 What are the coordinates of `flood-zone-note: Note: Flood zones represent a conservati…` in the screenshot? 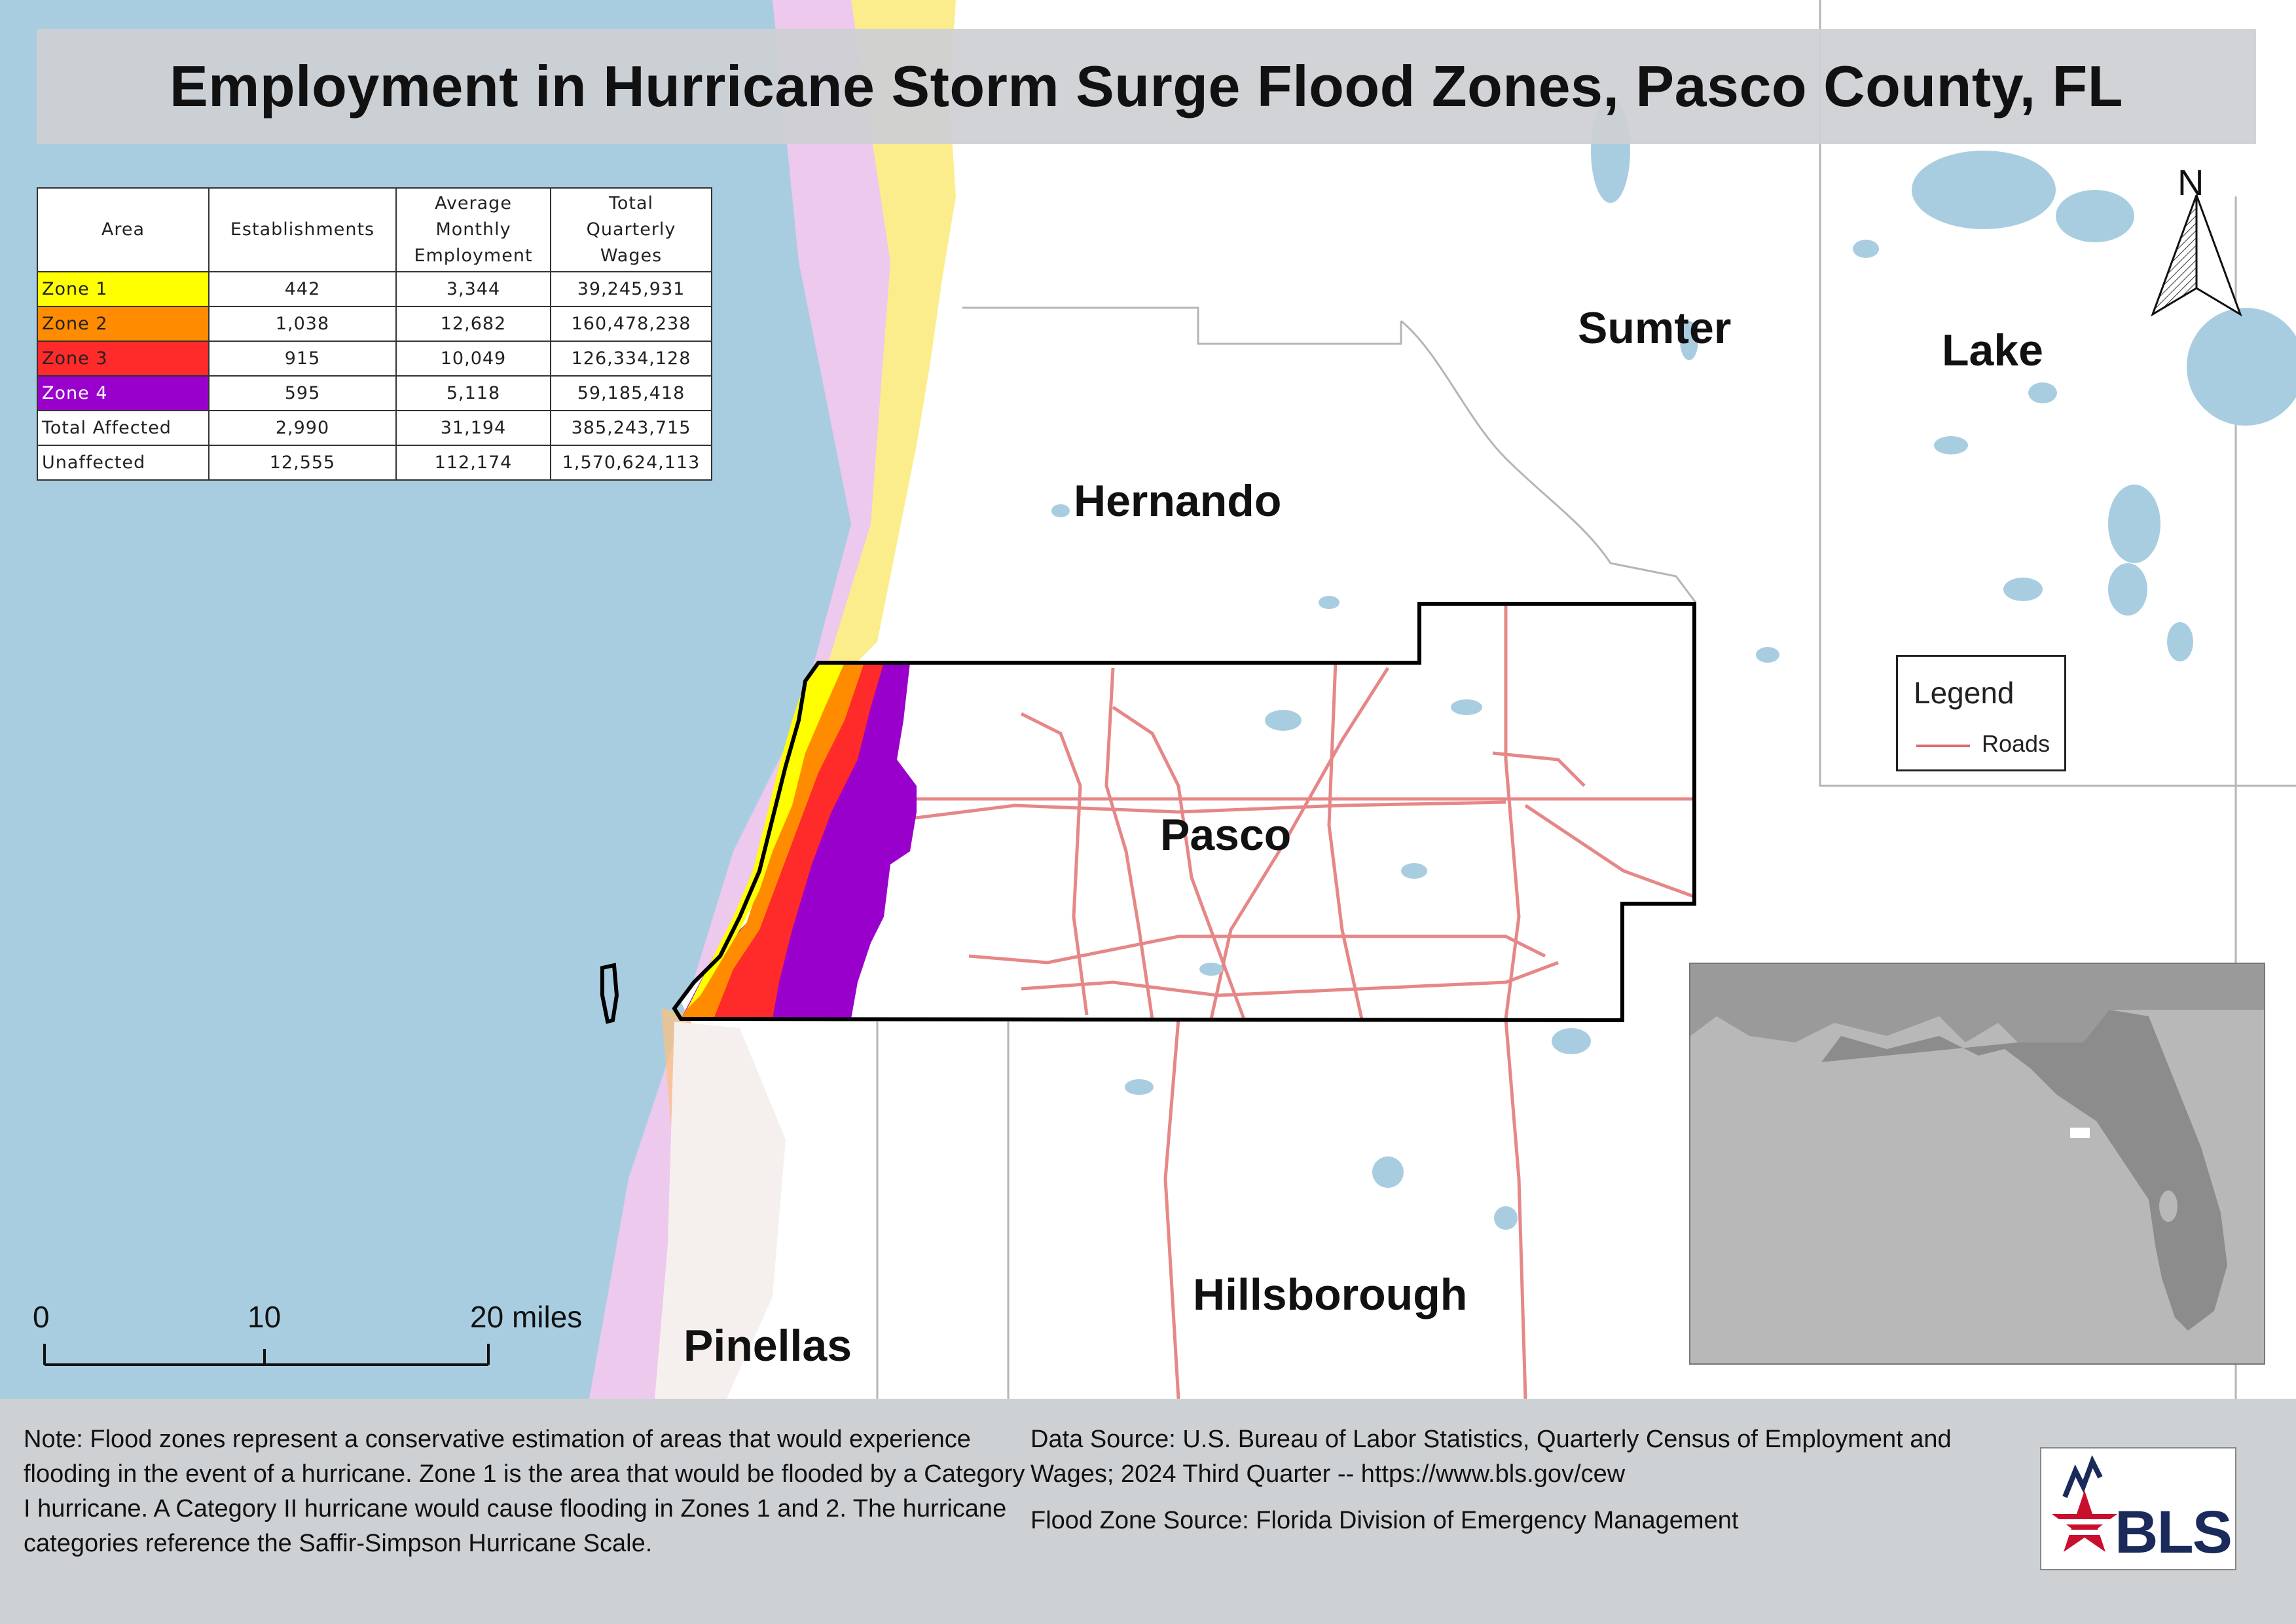 It's located at (524, 1491).